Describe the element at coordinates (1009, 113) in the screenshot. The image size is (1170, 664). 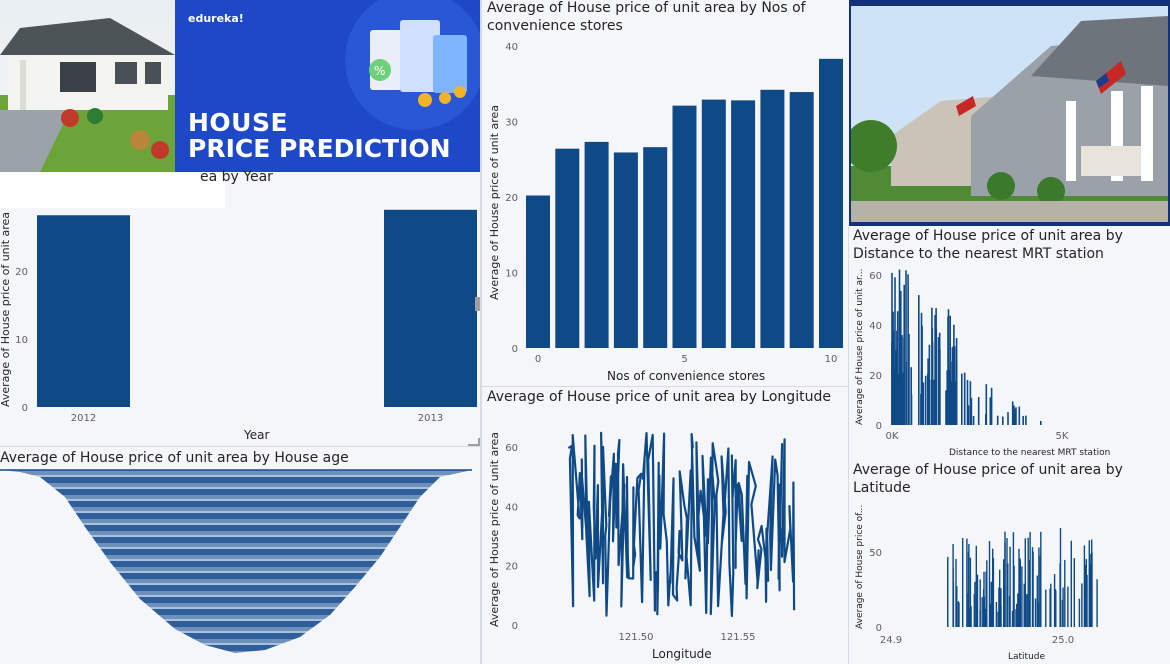
I see `street-photo` at that location.